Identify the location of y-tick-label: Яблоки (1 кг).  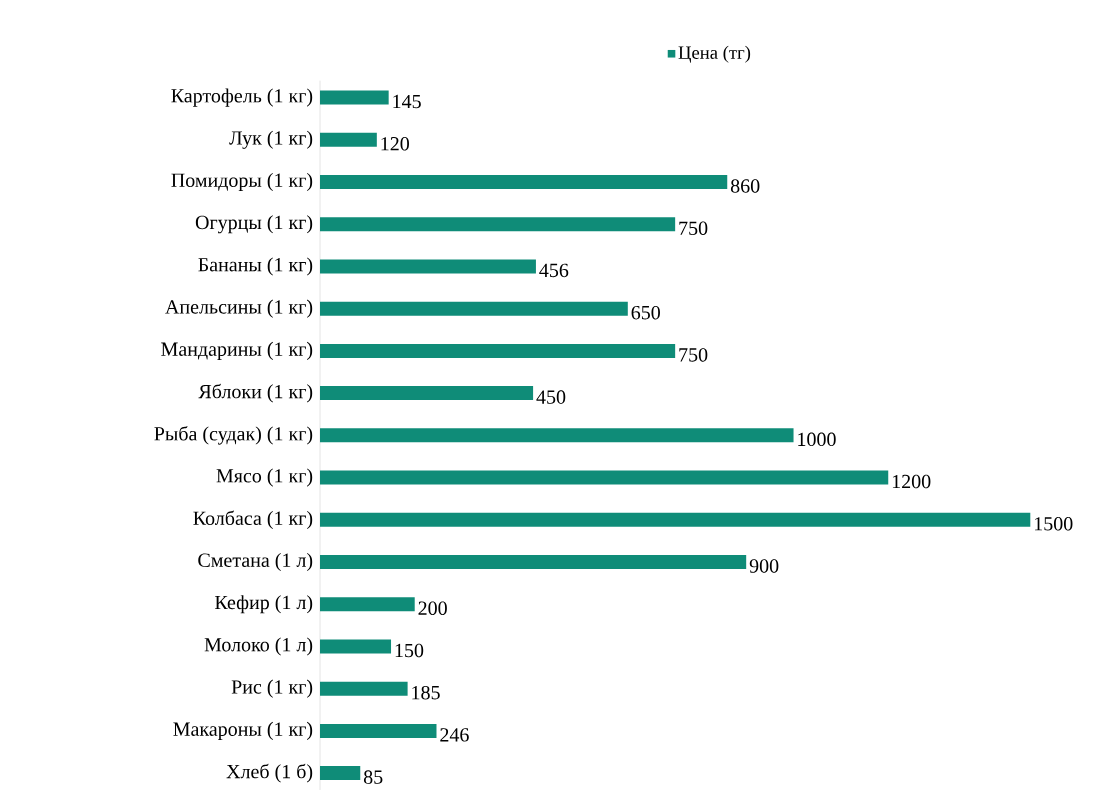
(255, 393).